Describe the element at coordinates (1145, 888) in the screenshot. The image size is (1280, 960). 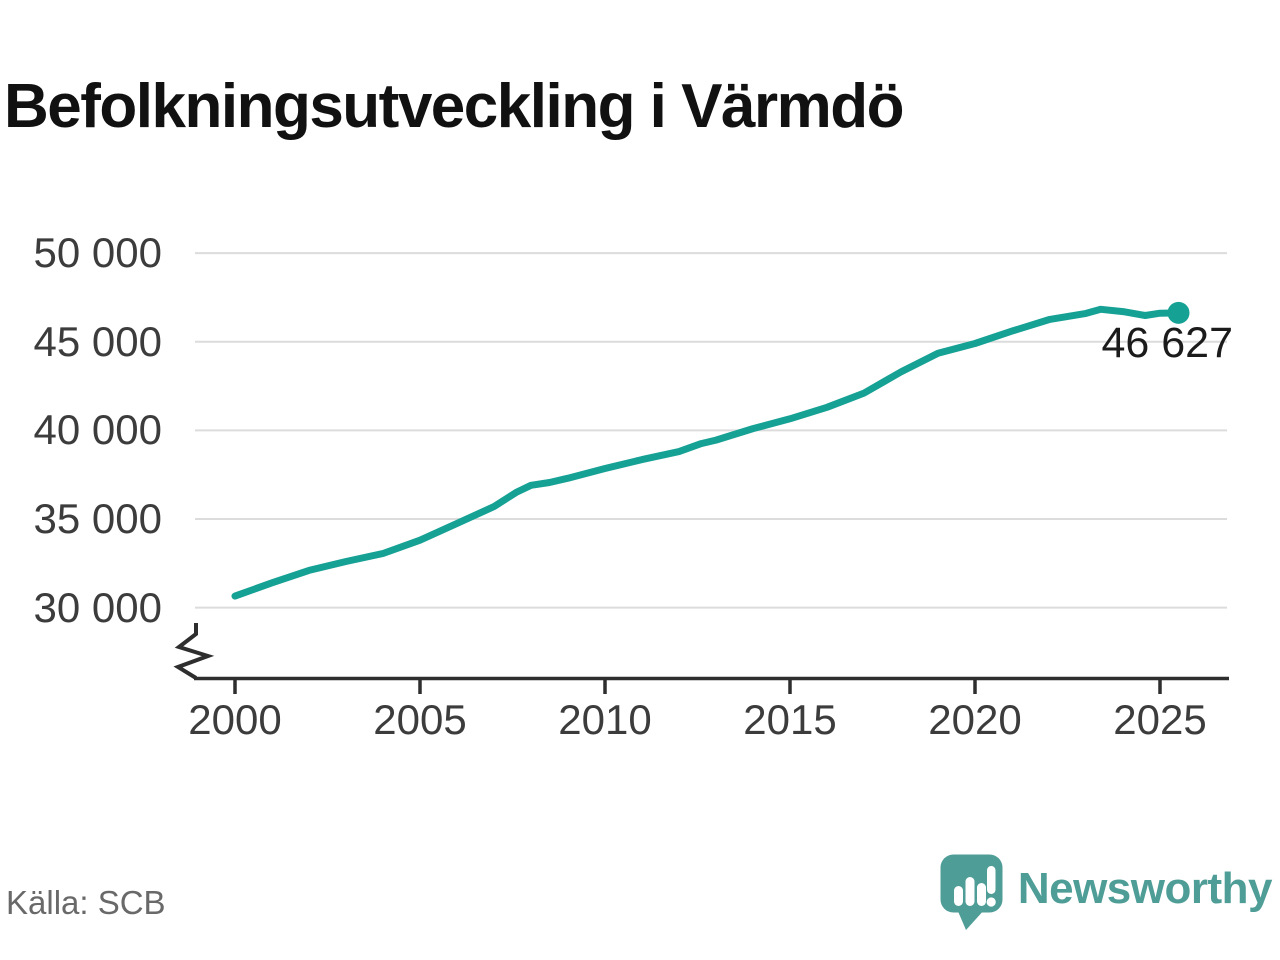
I see `newsworthy-wordmark: Newsworthy` at that location.